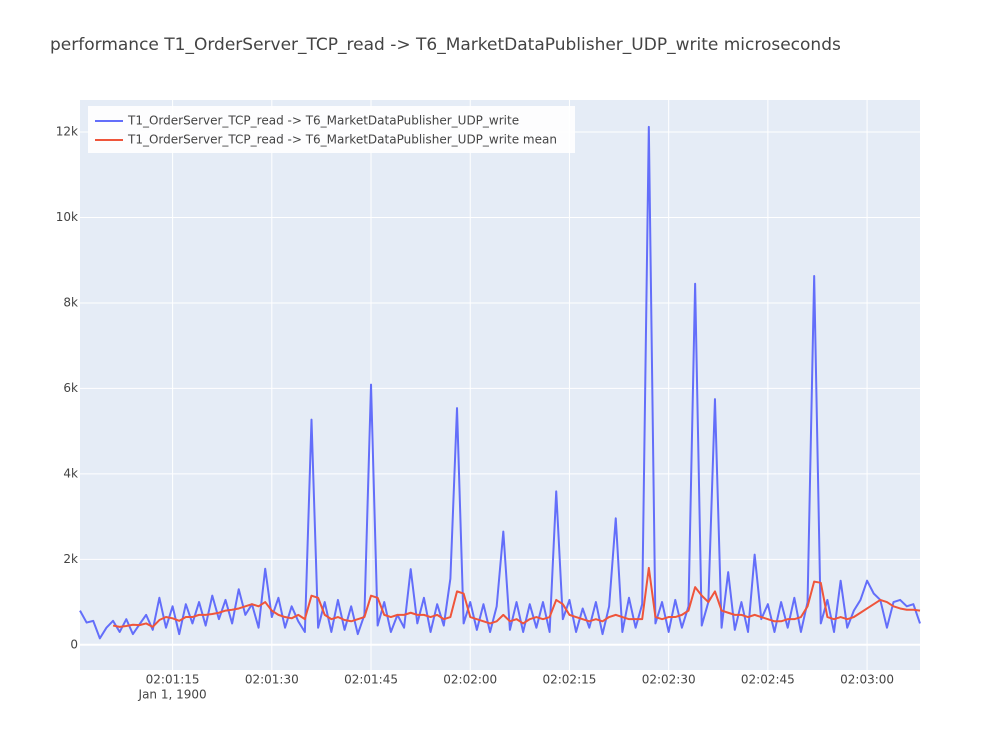 The width and height of the screenshot is (1000, 750). Describe the element at coordinates (70, 388) in the screenshot. I see `y-tick-label: 6k` at that location.